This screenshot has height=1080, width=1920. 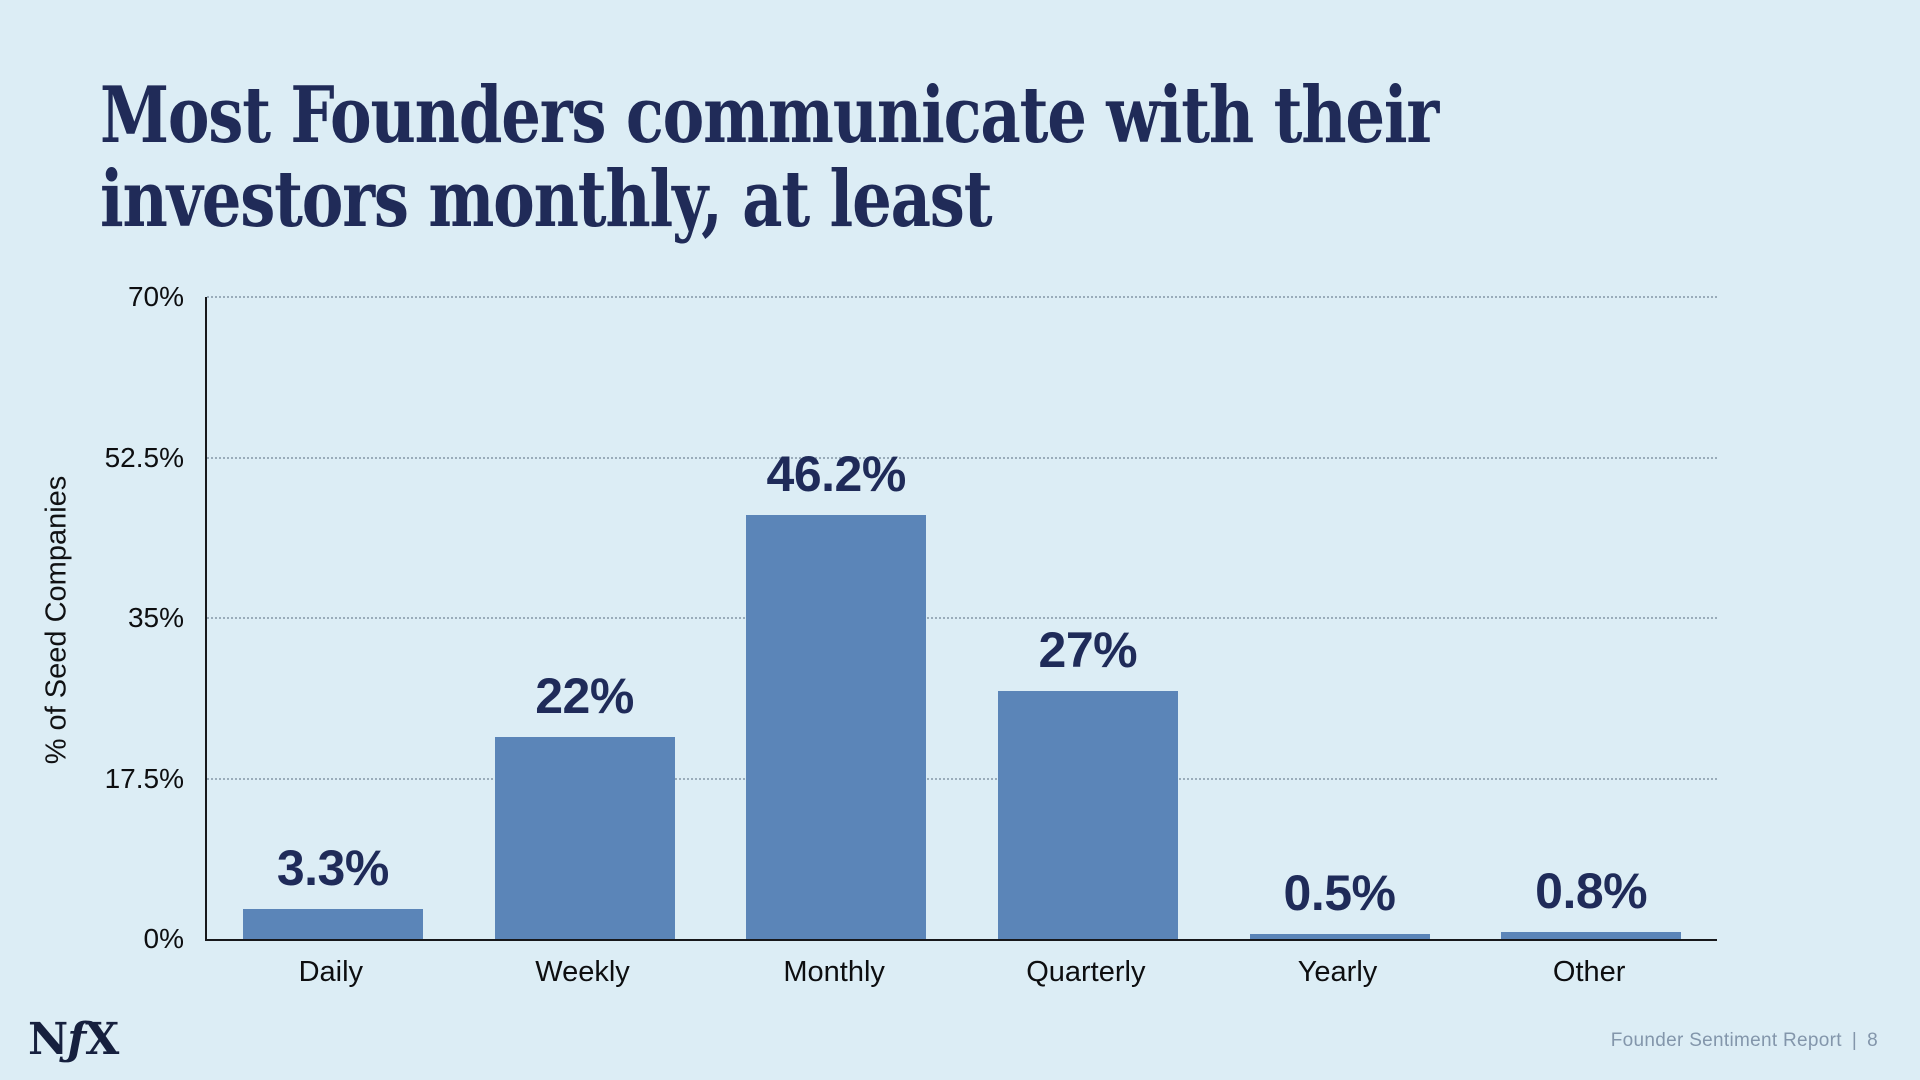 What do you see at coordinates (962, 778) in the screenshot?
I see `gridline-17.5` at bounding box center [962, 778].